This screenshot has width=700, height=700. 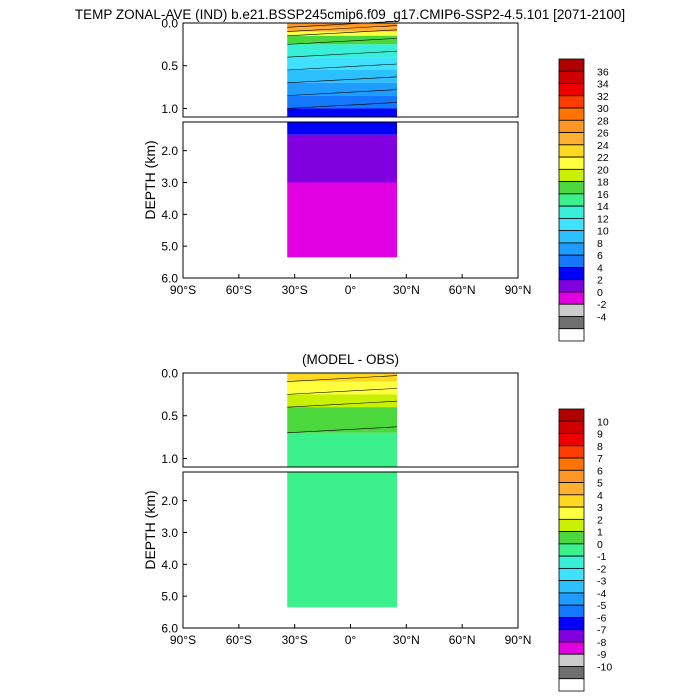 What do you see at coordinates (601, 643) in the screenshot?
I see `colorbar-label: -8` at bounding box center [601, 643].